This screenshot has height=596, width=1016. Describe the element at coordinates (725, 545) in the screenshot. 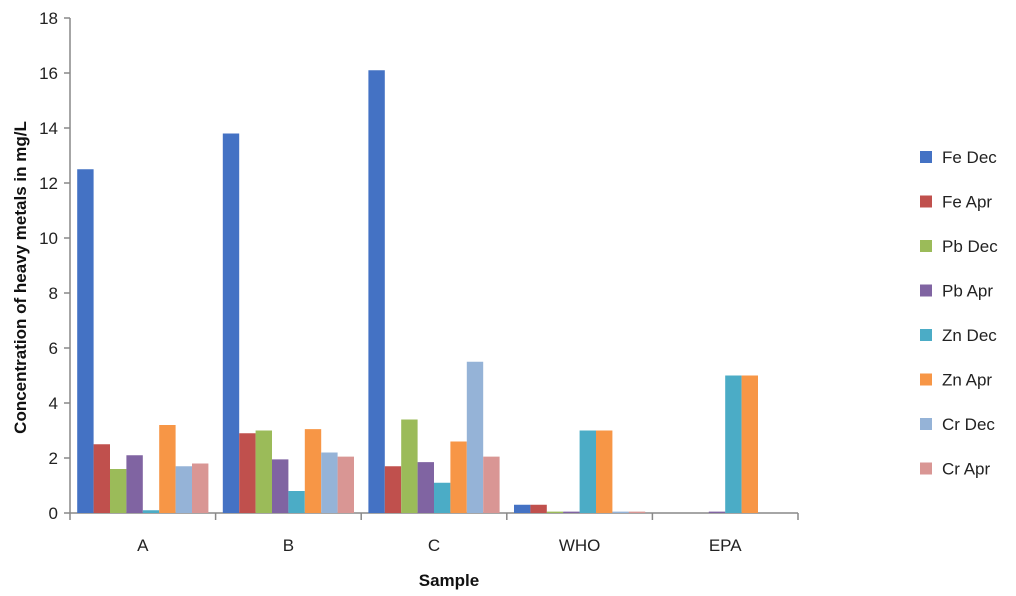

I see `x-tick-label: EPA` at that location.